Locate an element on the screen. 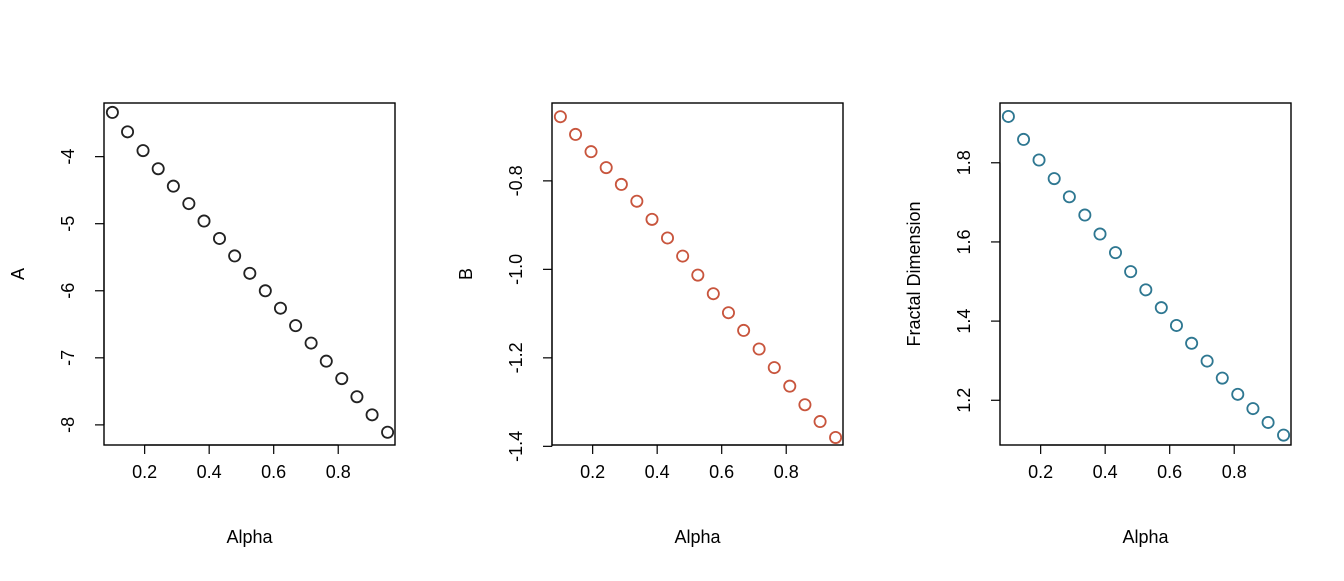 The image size is (1344, 581). y-tick-label: -1.0 is located at coordinates (516, 269).